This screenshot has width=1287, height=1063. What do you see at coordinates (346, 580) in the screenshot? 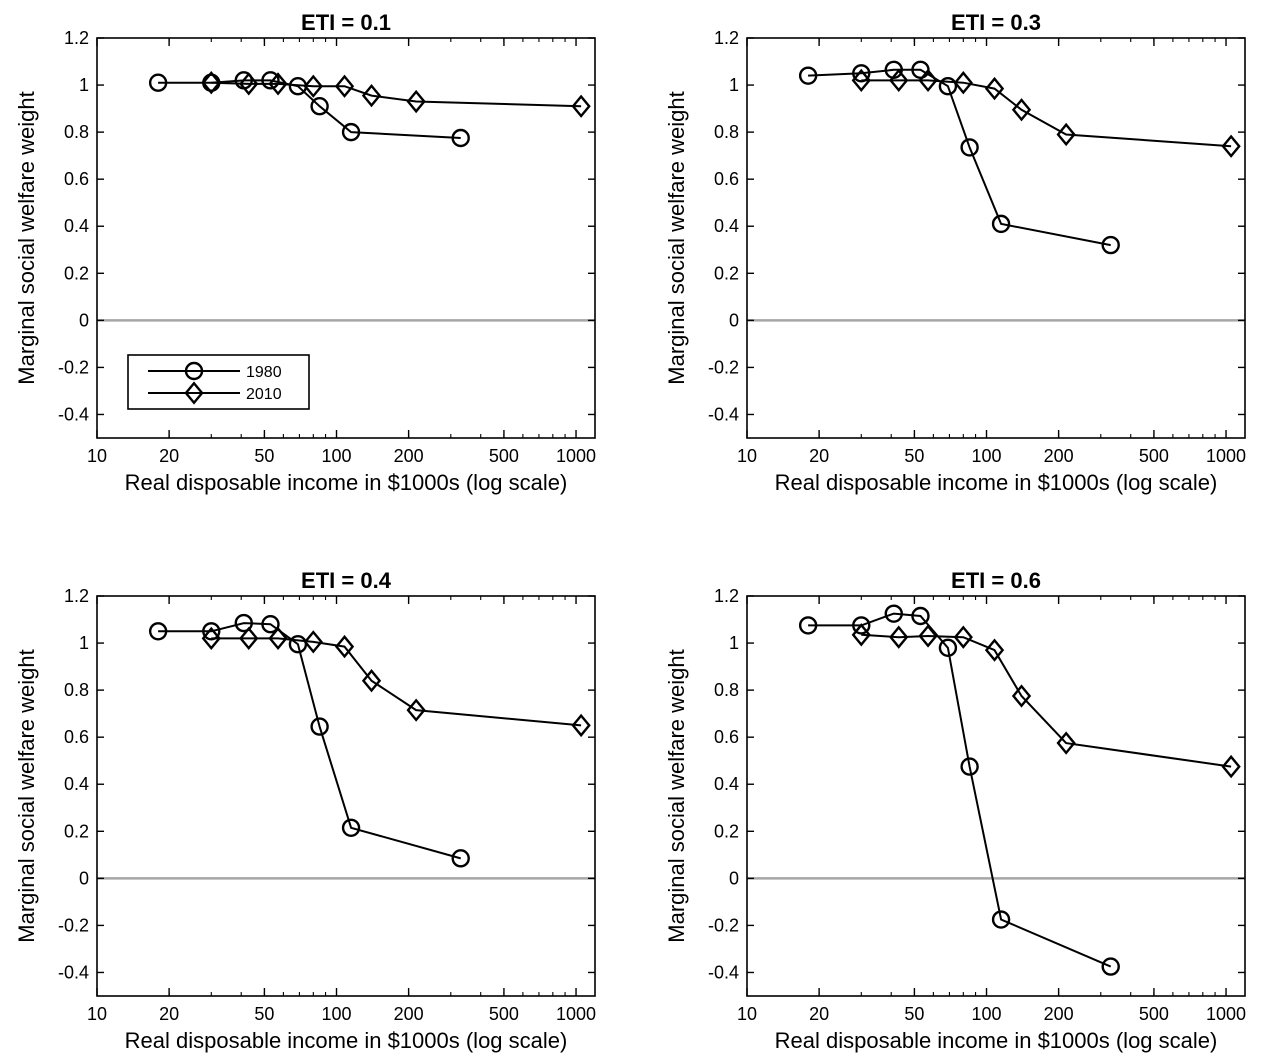
I see `chart-title: ETI = 0.4` at bounding box center [346, 580].